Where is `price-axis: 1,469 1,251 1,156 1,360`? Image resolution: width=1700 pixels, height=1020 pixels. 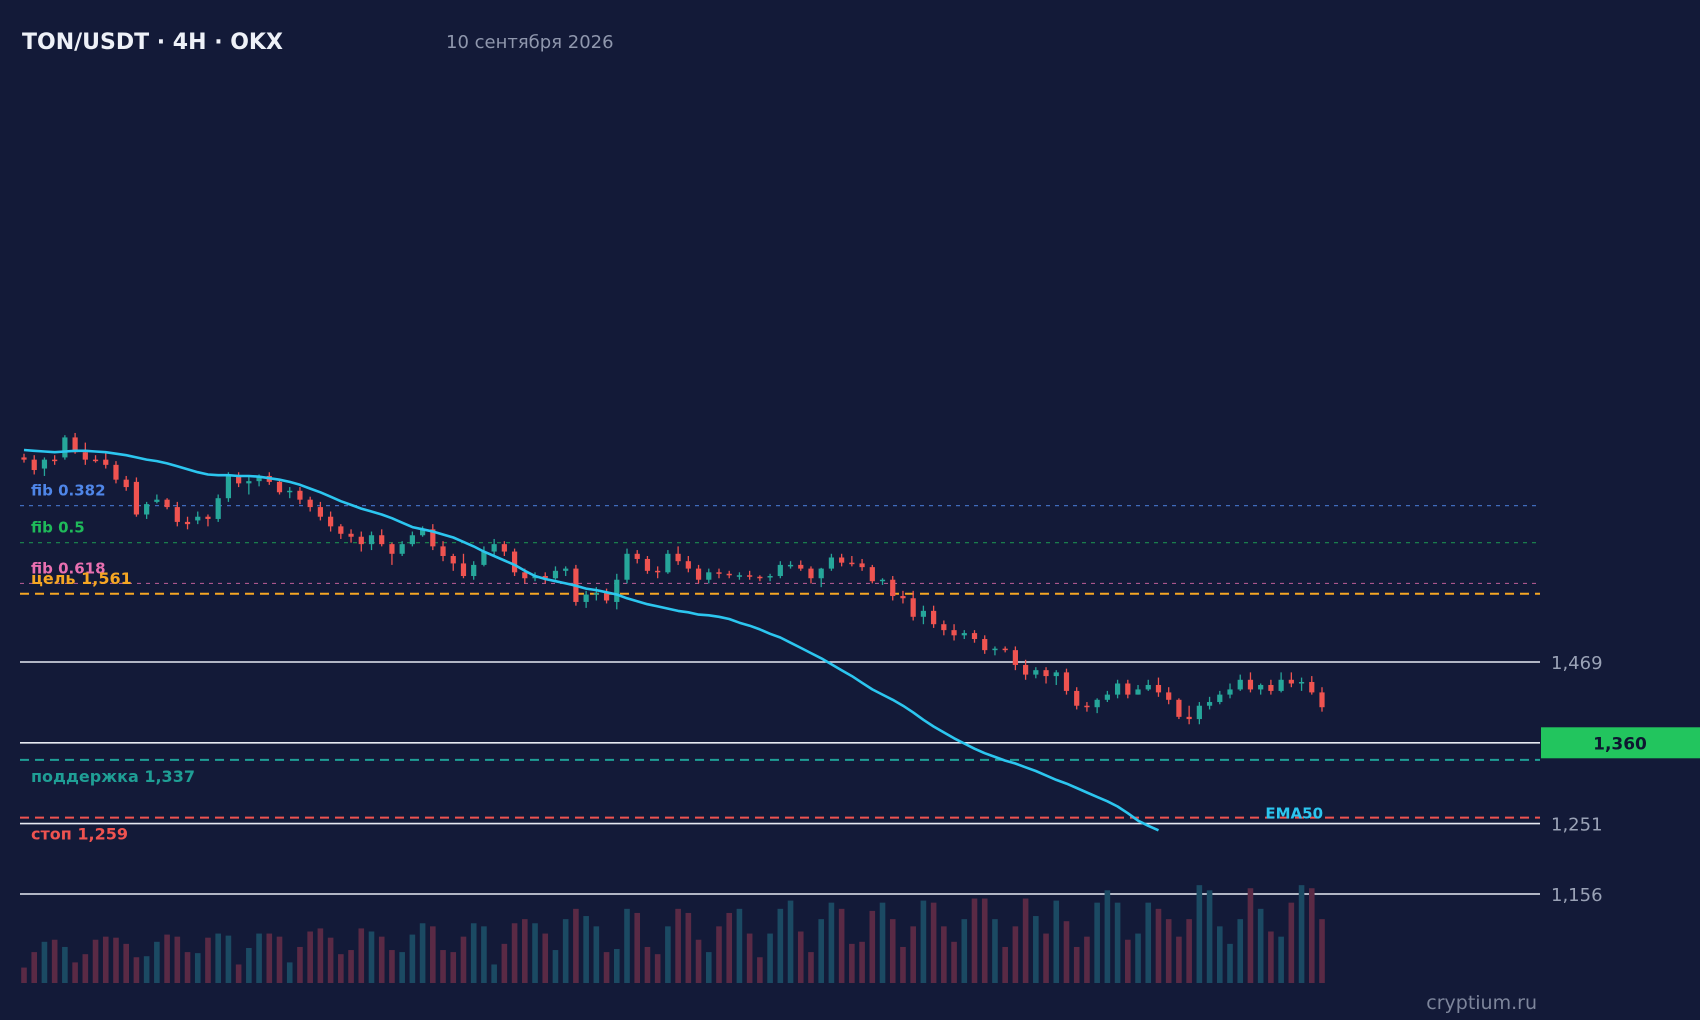 price-axis: 1,469 1,251 1,156 1,360 is located at coordinates (1620, 779).